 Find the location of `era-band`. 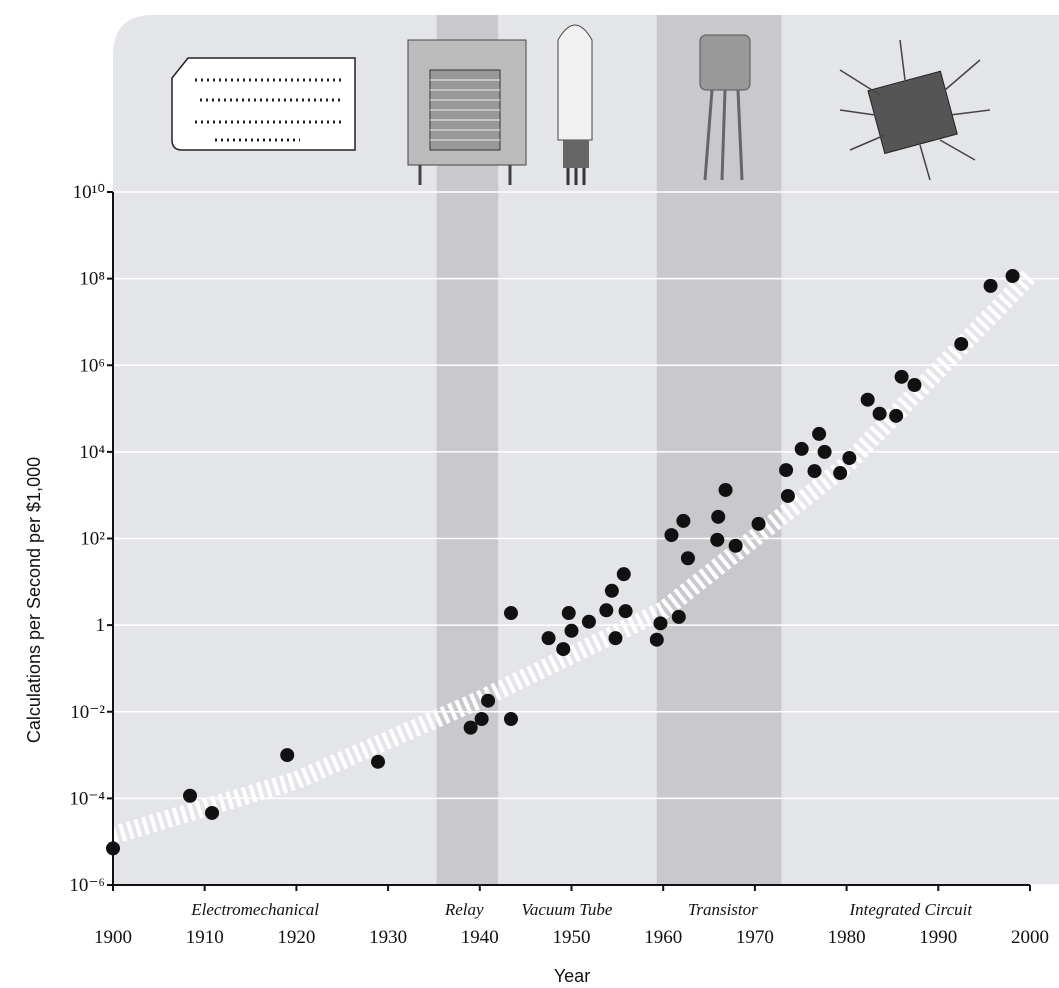

era-band is located at coordinates (719, 450).